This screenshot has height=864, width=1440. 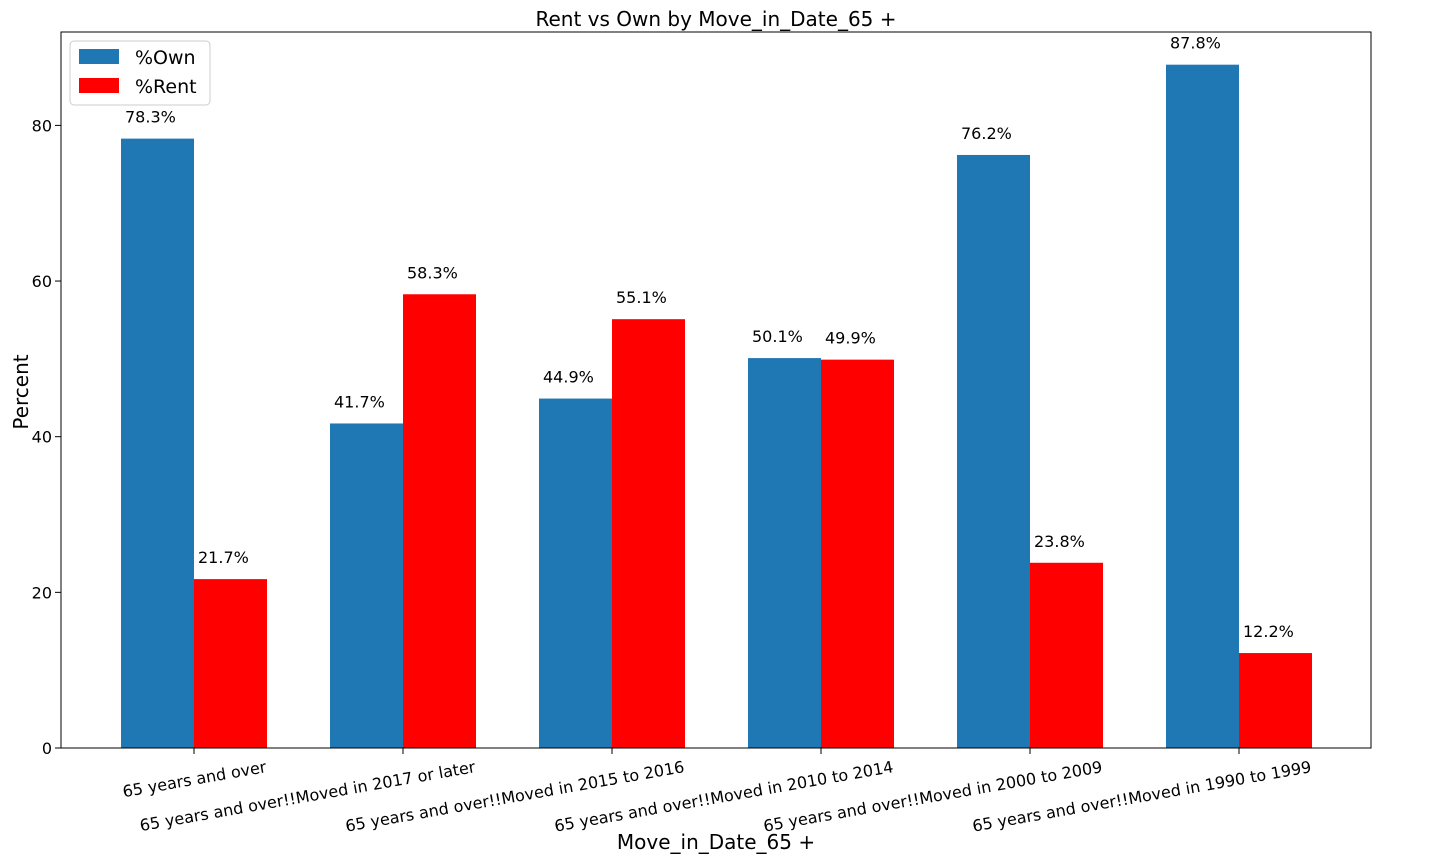 What do you see at coordinates (515, 796) in the screenshot?
I see `x-tick-label-2: 65 years and over!!Moved in 2015 to 2016` at bounding box center [515, 796].